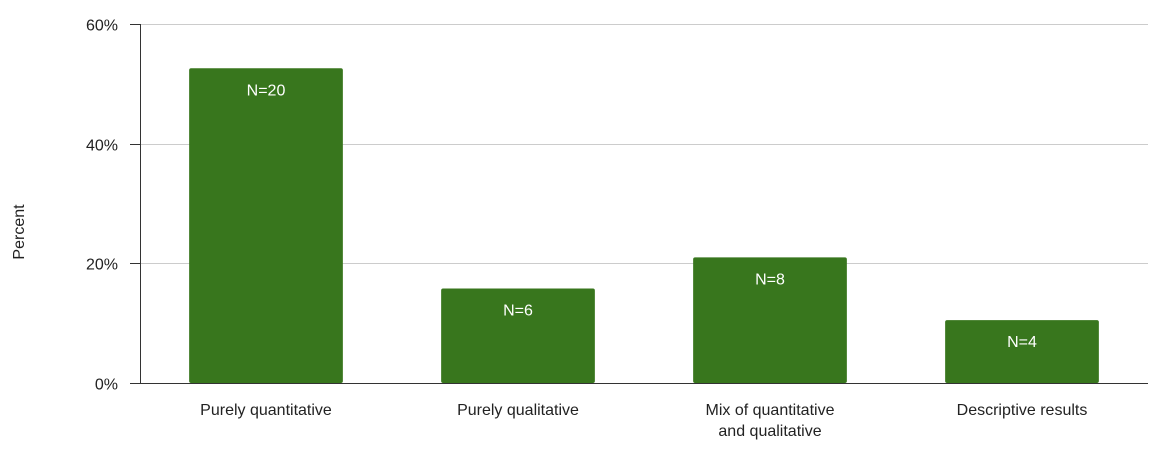 The image size is (1159, 449). I want to click on y-tick-label: 20%, so click(102, 265).